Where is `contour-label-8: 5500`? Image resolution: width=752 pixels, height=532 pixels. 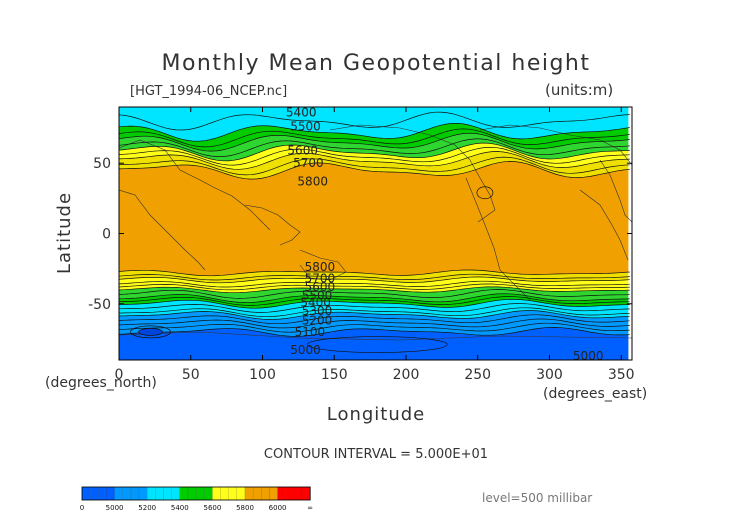
contour-label-8: 5500 is located at coordinates (317, 295).